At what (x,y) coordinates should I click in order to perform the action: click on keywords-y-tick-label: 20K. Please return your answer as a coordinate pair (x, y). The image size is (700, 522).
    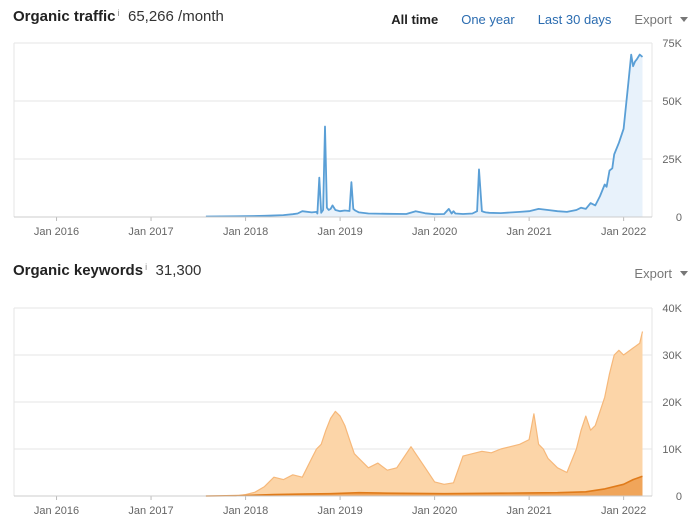
    Looking at the image, I should click on (672, 403).